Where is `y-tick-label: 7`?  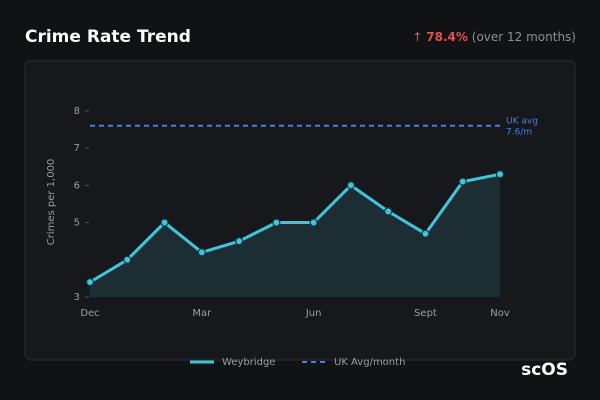
y-tick-label: 7 is located at coordinates (77, 148).